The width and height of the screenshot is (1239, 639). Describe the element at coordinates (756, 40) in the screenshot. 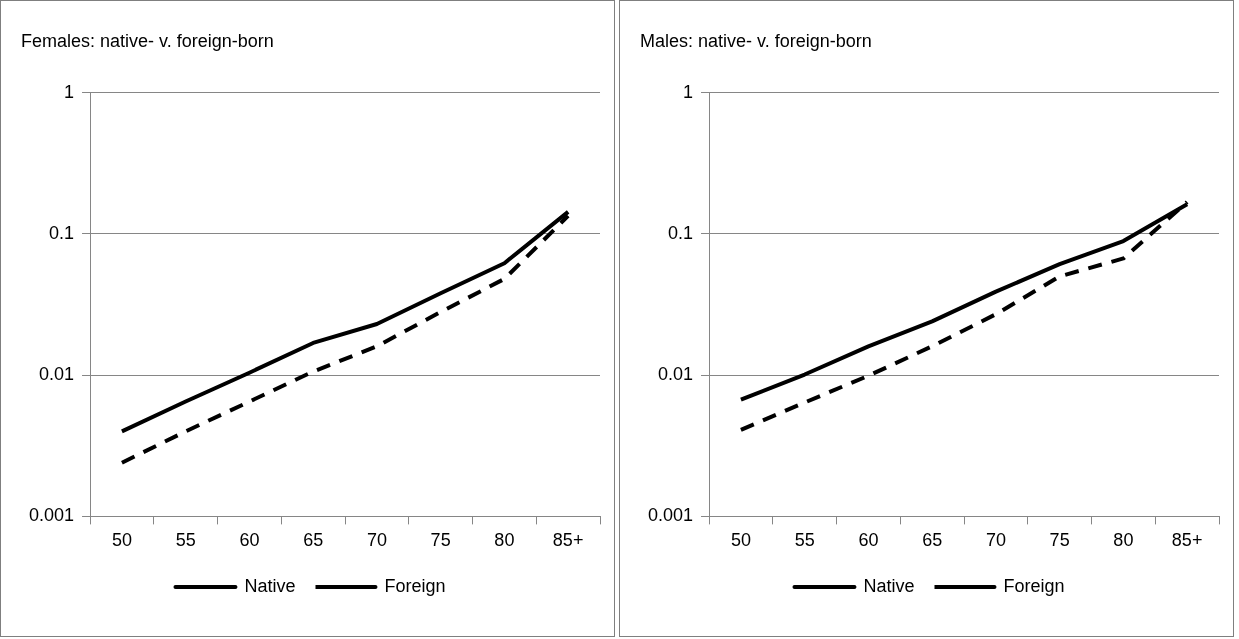

I see `chart-title: Males: native- v. foreign-born` at that location.